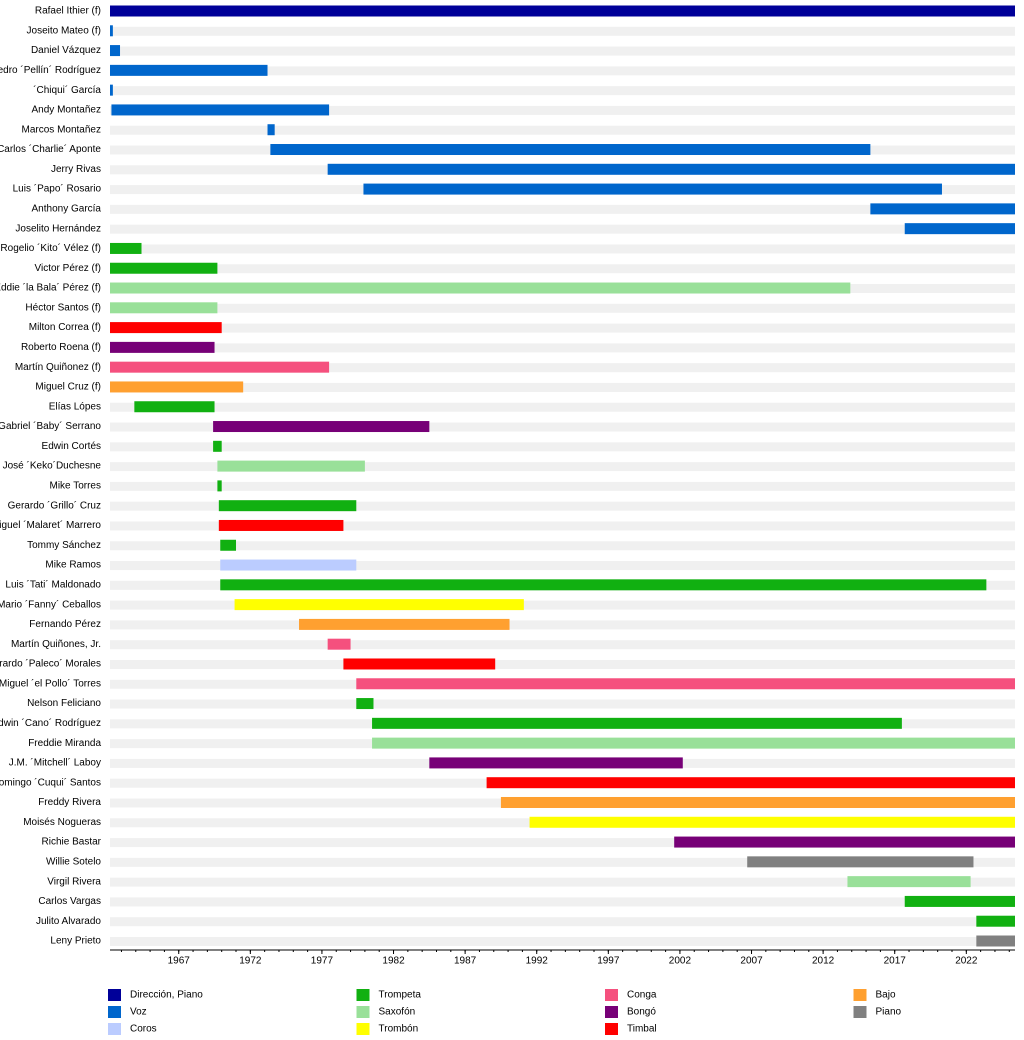 The height and width of the screenshot is (1040, 1024). Describe the element at coordinates (50, 426) in the screenshot. I see `member-label: Gabriel ´Baby´ Serrano` at that location.